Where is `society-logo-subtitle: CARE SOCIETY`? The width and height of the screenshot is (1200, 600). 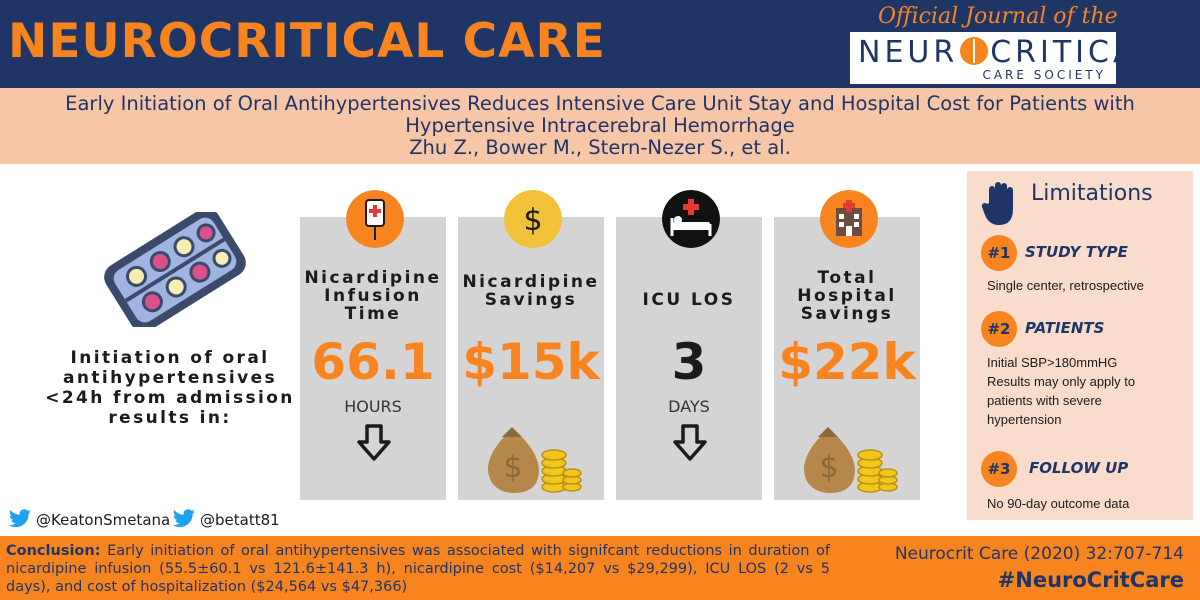
society-logo-subtitle: CARE SOCIETY is located at coordinates (1044, 75).